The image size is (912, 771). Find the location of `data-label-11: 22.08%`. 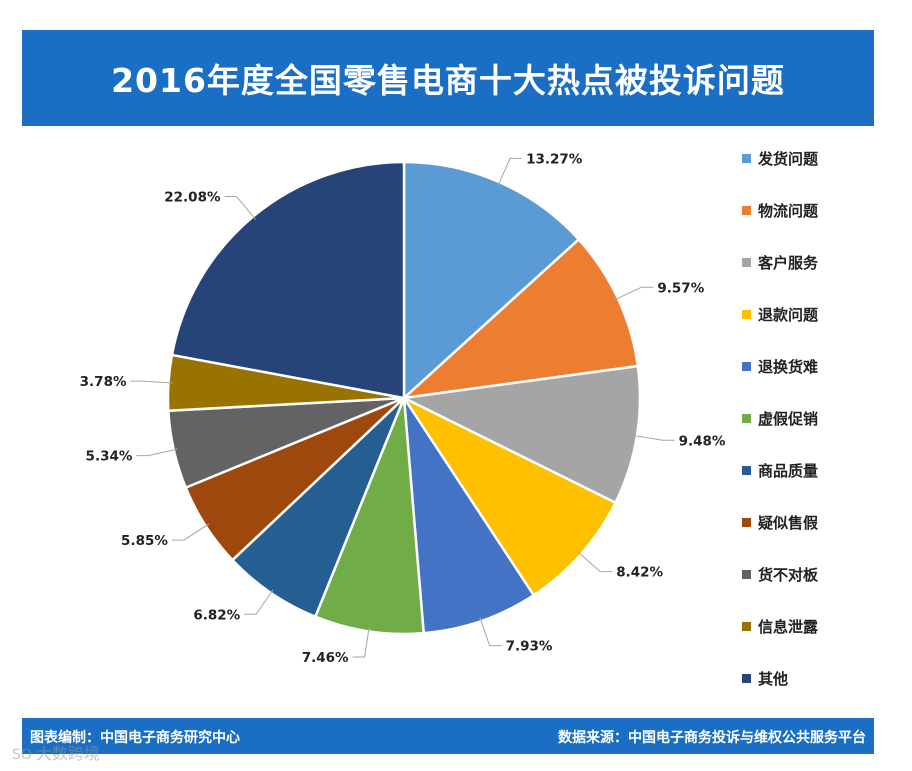

data-label-11: 22.08% is located at coordinates (192, 198).